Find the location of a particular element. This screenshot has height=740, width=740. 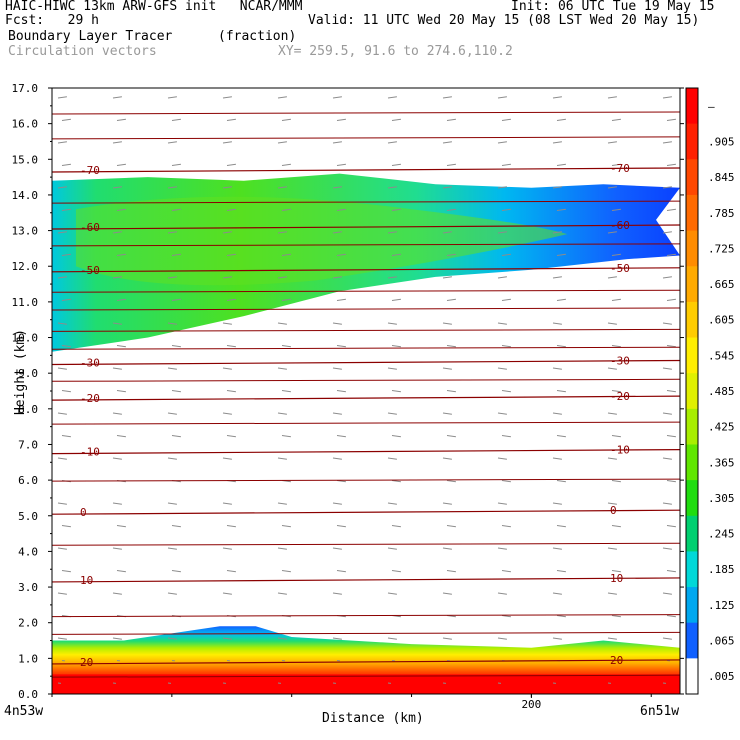

isotherm-label: -70 is located at coordinates (90, 170).